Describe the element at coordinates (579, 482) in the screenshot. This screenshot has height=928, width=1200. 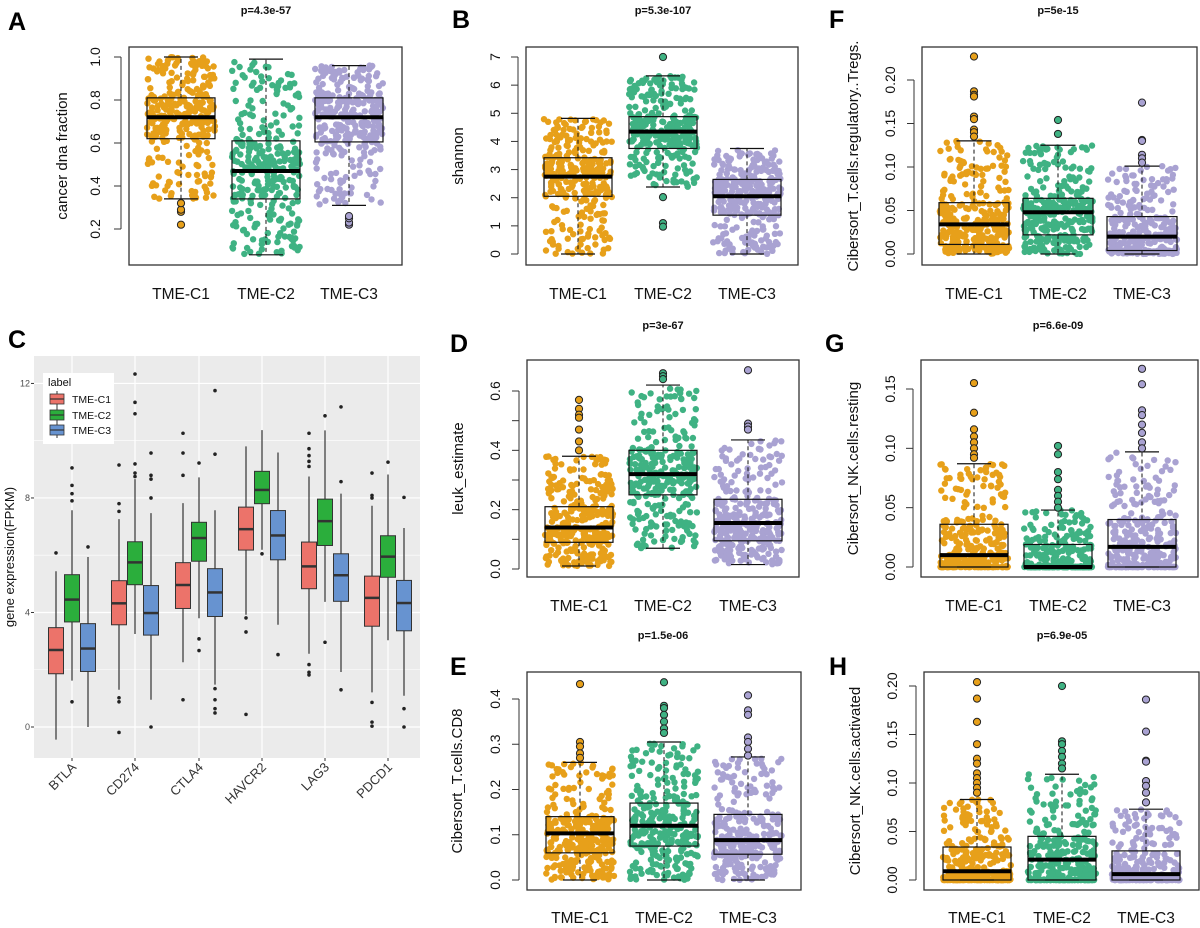
I see `group-tme-c1` at that location.